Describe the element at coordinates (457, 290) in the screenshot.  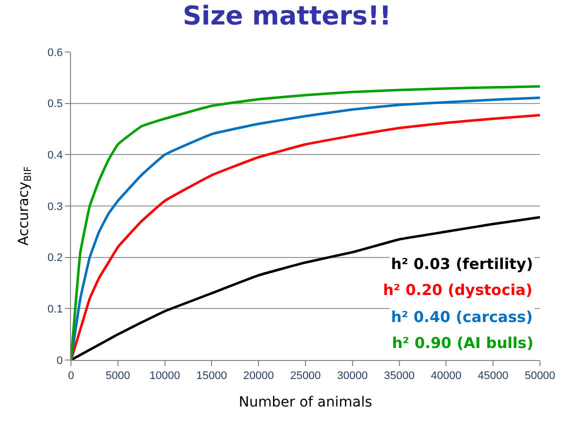
I see `text: h² 0.20 (dystocia)` at that location.